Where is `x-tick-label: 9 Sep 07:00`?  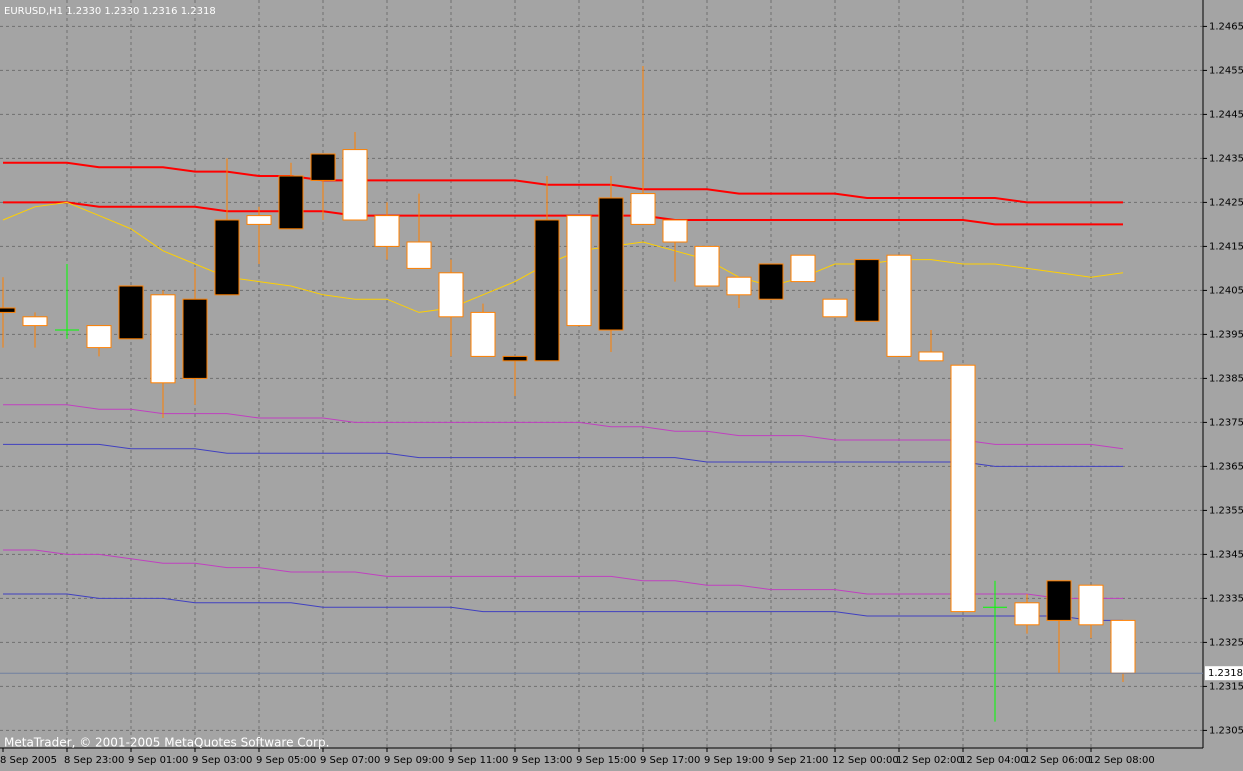 x-tick-label: 9 Sep 07:00 is located at coordinates (350, 760).